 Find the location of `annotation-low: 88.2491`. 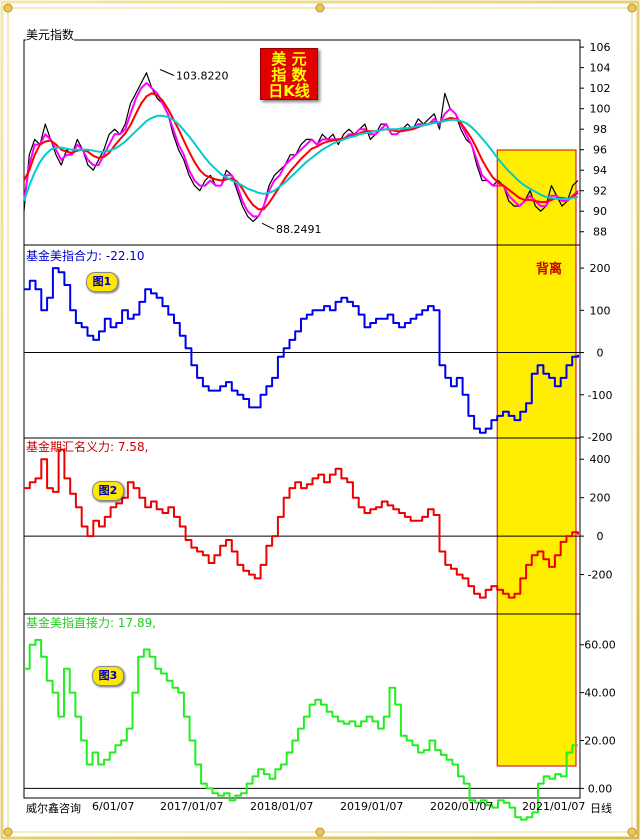

annotation-low: 88.2491 is located at coordinates (299, 229).